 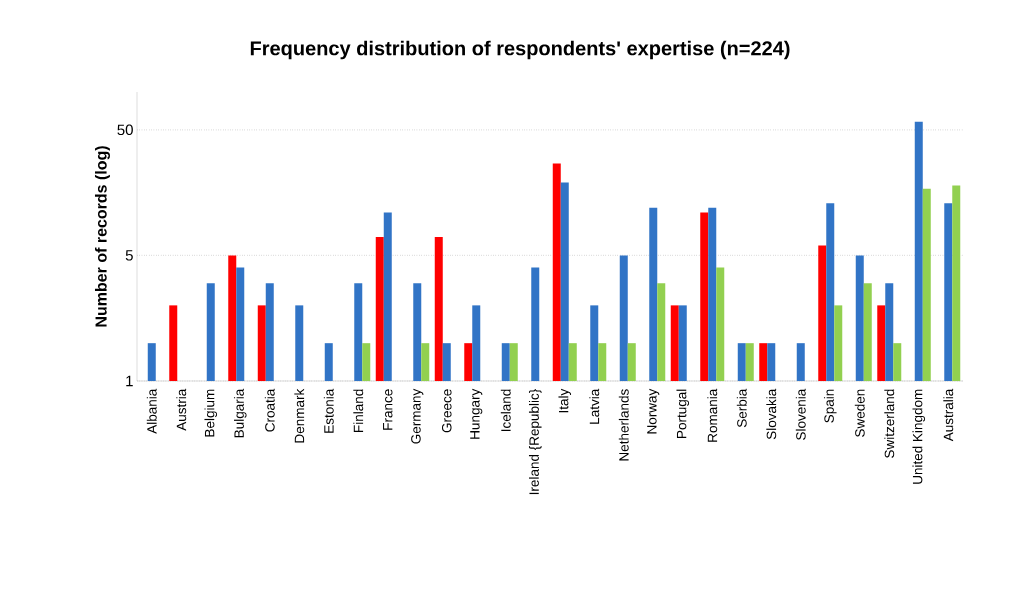 I want to click on x-tick-label: Albania, so click(x=151, y=411).